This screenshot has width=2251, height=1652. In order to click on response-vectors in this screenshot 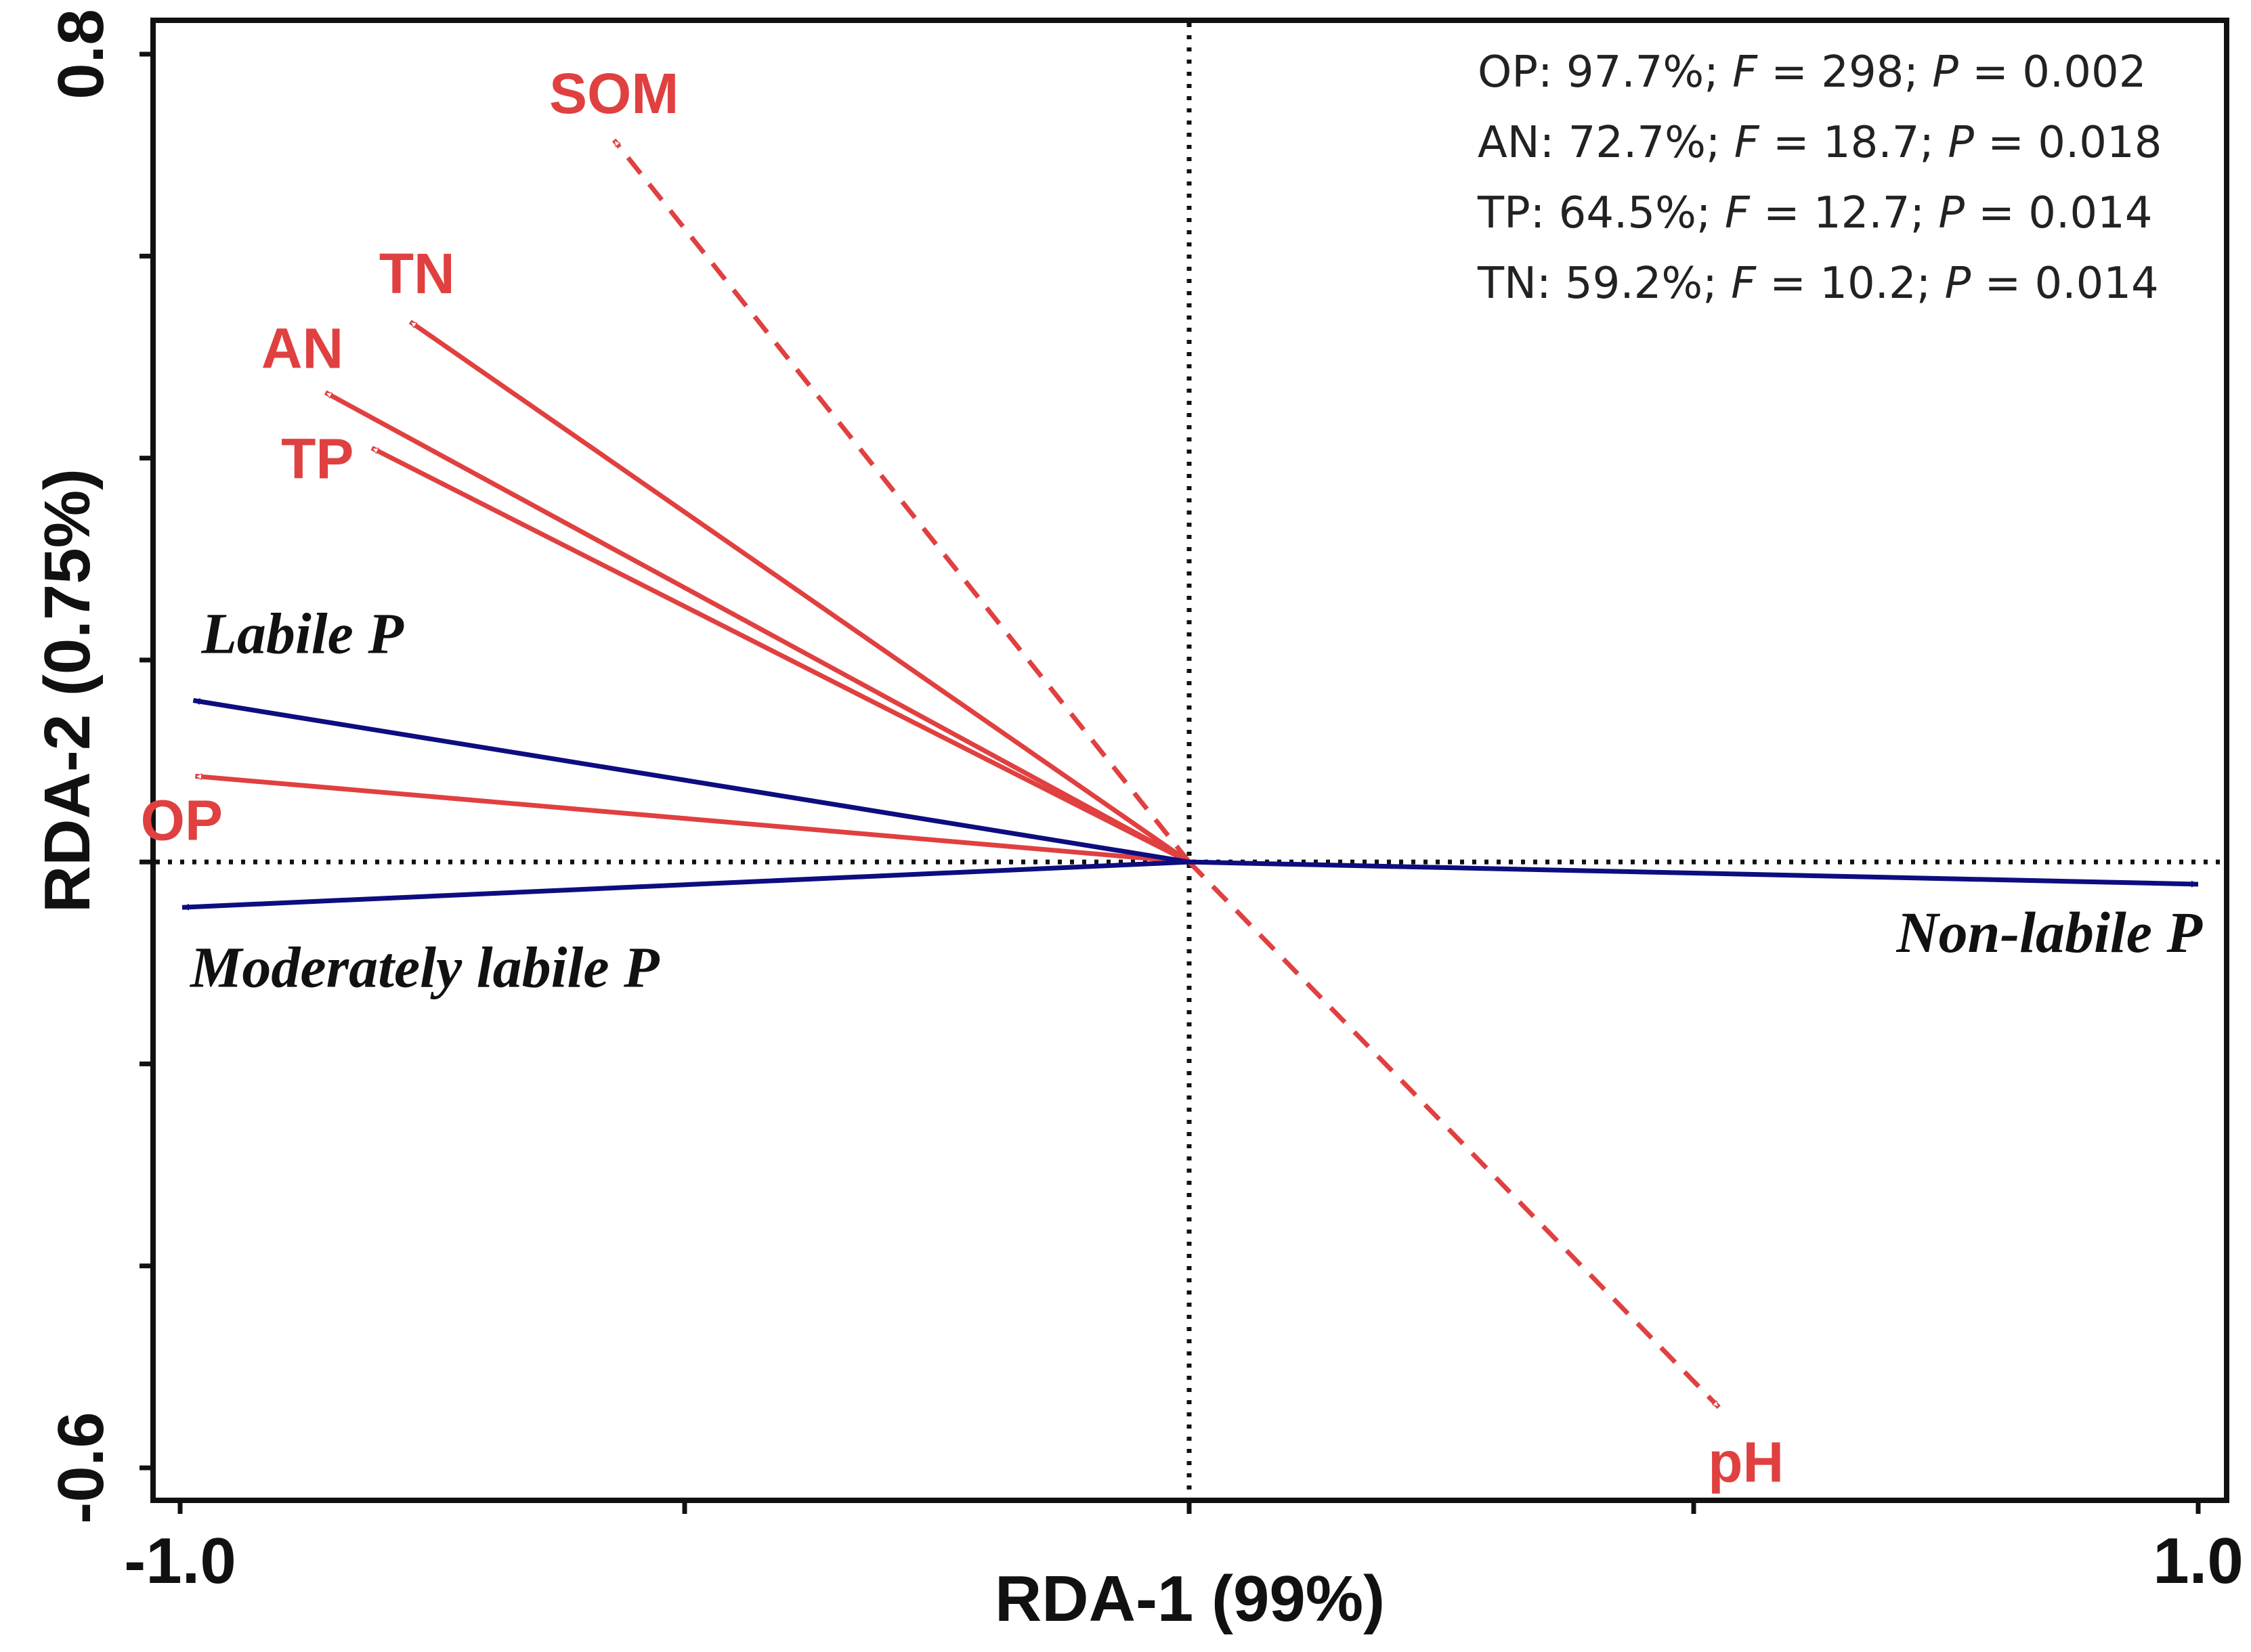, I will do `click(1190, 804)`.